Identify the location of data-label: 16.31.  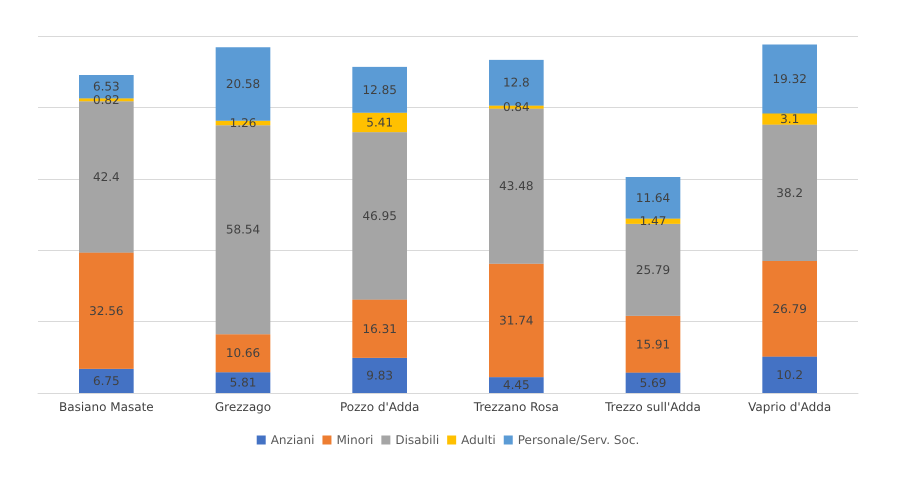
(379, 329).